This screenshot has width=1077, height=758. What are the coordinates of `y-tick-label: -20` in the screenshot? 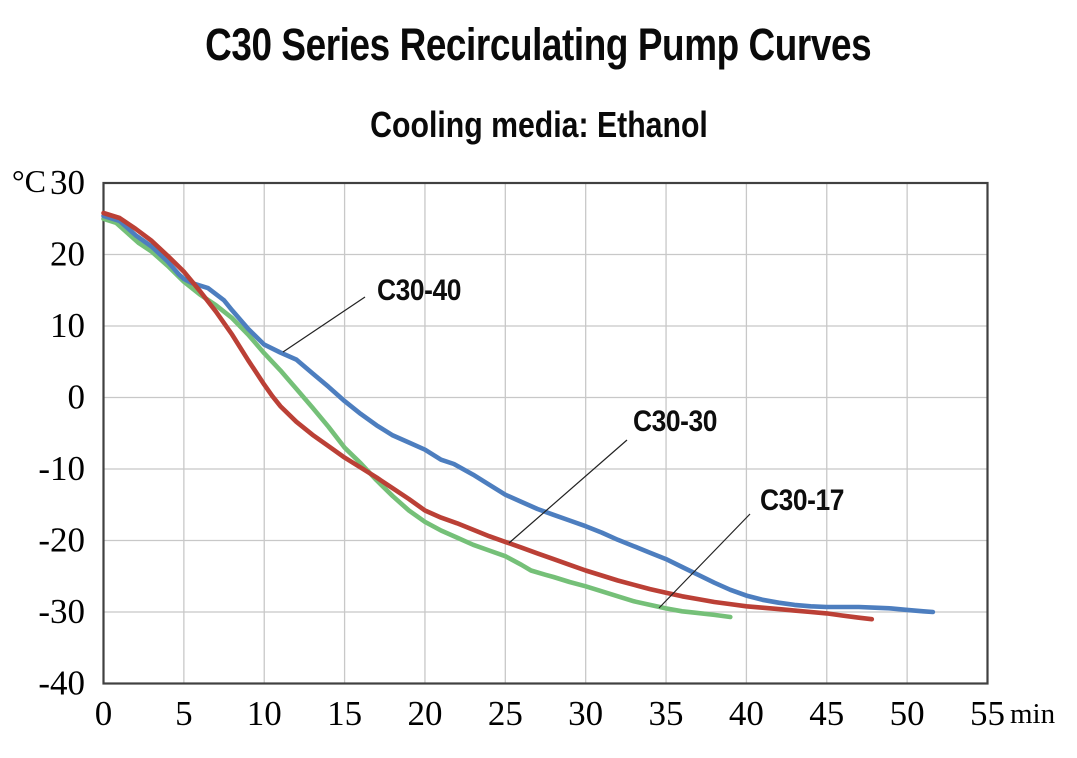 It's located at (61, 540).